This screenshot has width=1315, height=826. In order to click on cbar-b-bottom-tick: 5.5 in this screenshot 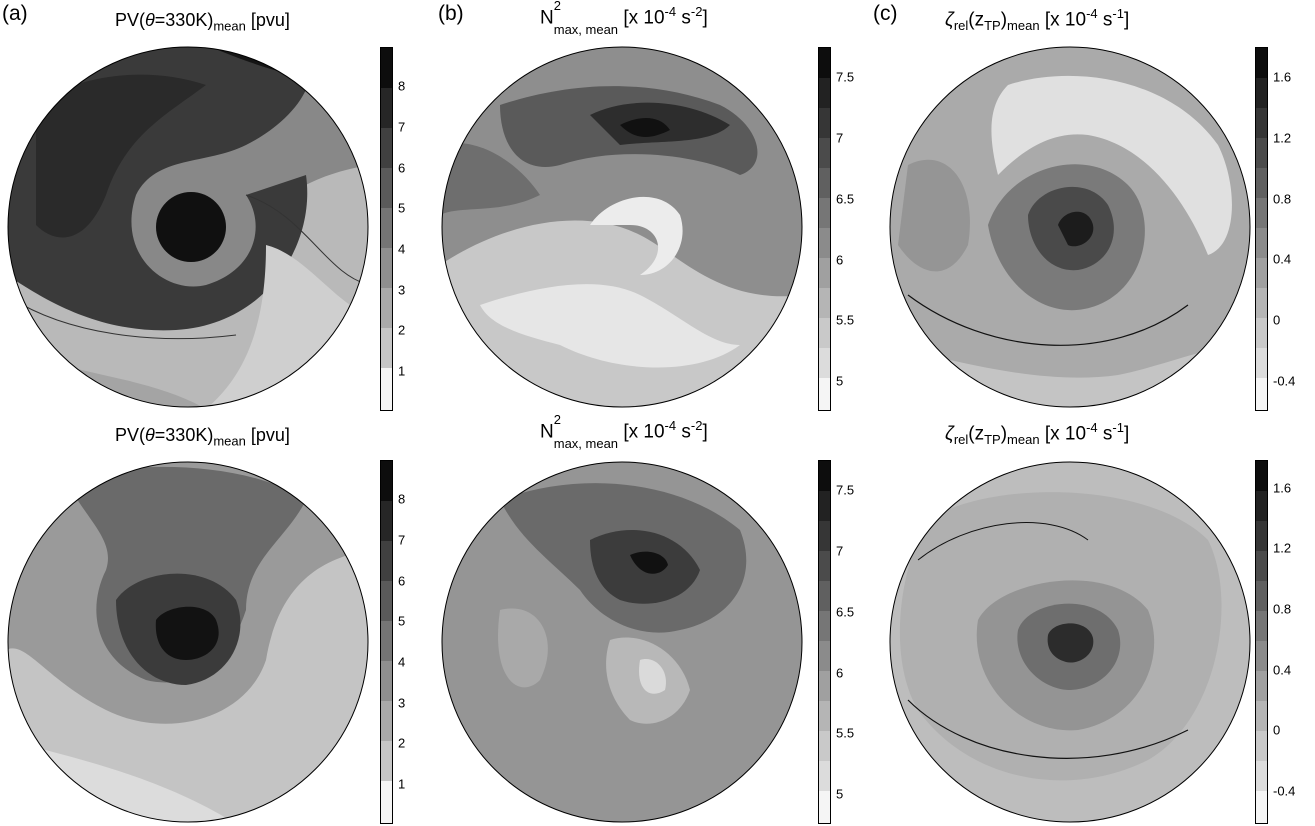, I will do `click(845, 733)`.